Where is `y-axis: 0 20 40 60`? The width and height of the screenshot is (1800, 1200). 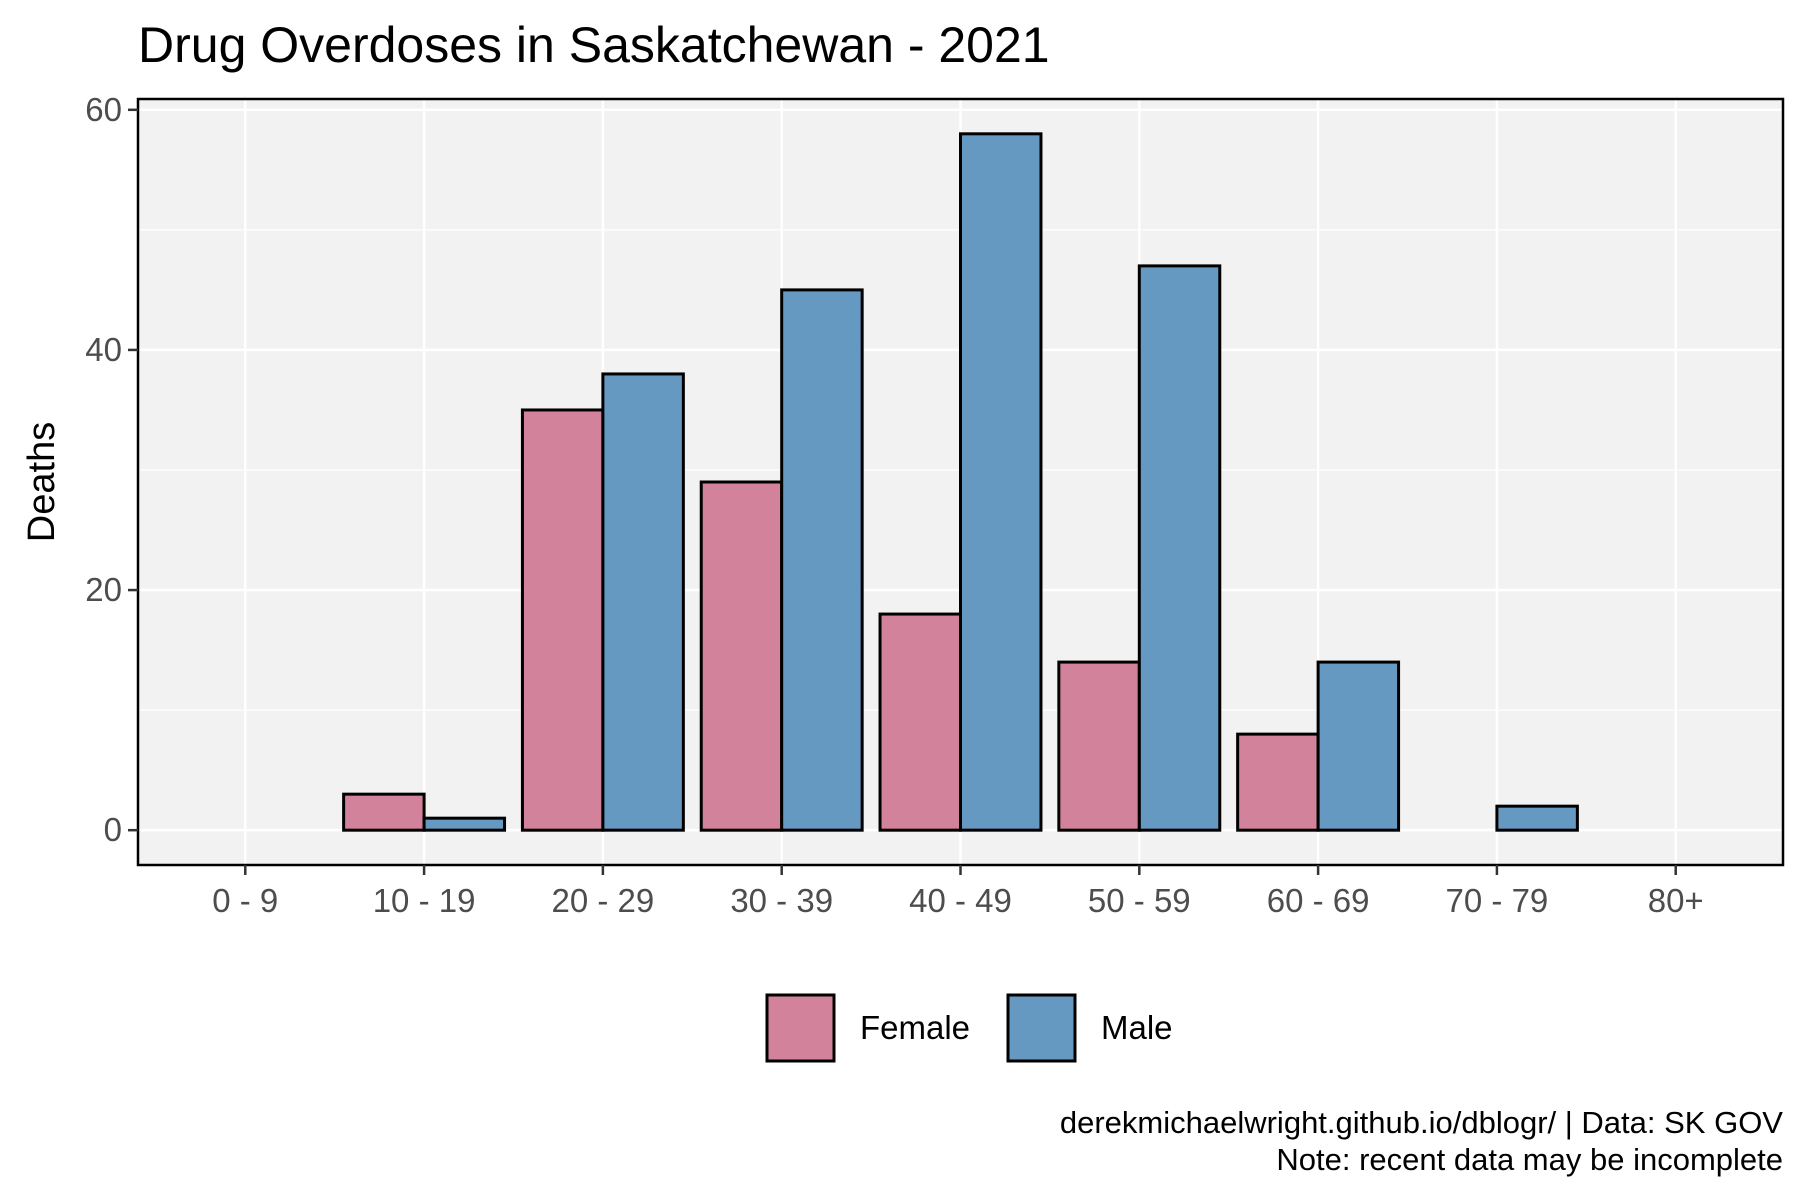
y-axis: 0 20 40 60 is located at coordinates (111, 469).